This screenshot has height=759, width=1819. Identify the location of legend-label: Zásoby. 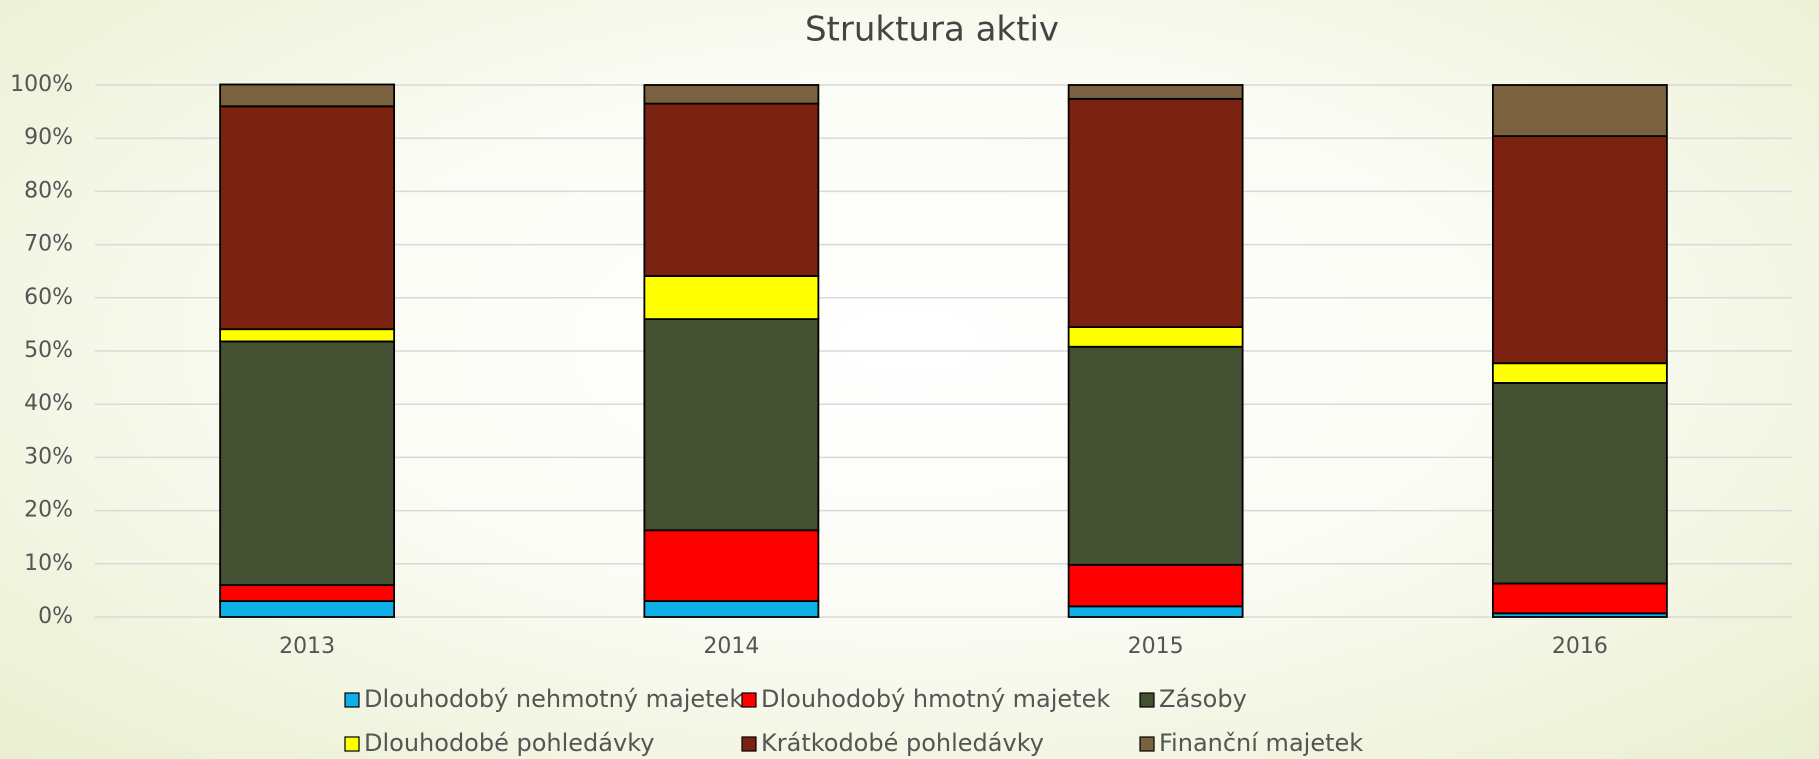
(1203, 699).